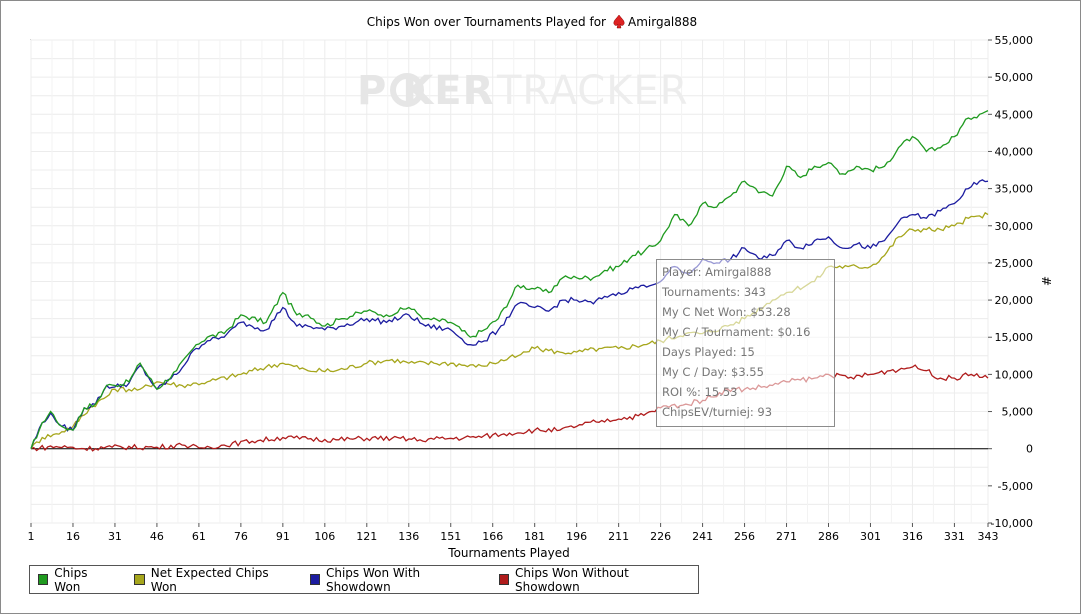 This screenshot has height=614, width=1081. I want to click on x-tick-label: 331, so click(954, 536).